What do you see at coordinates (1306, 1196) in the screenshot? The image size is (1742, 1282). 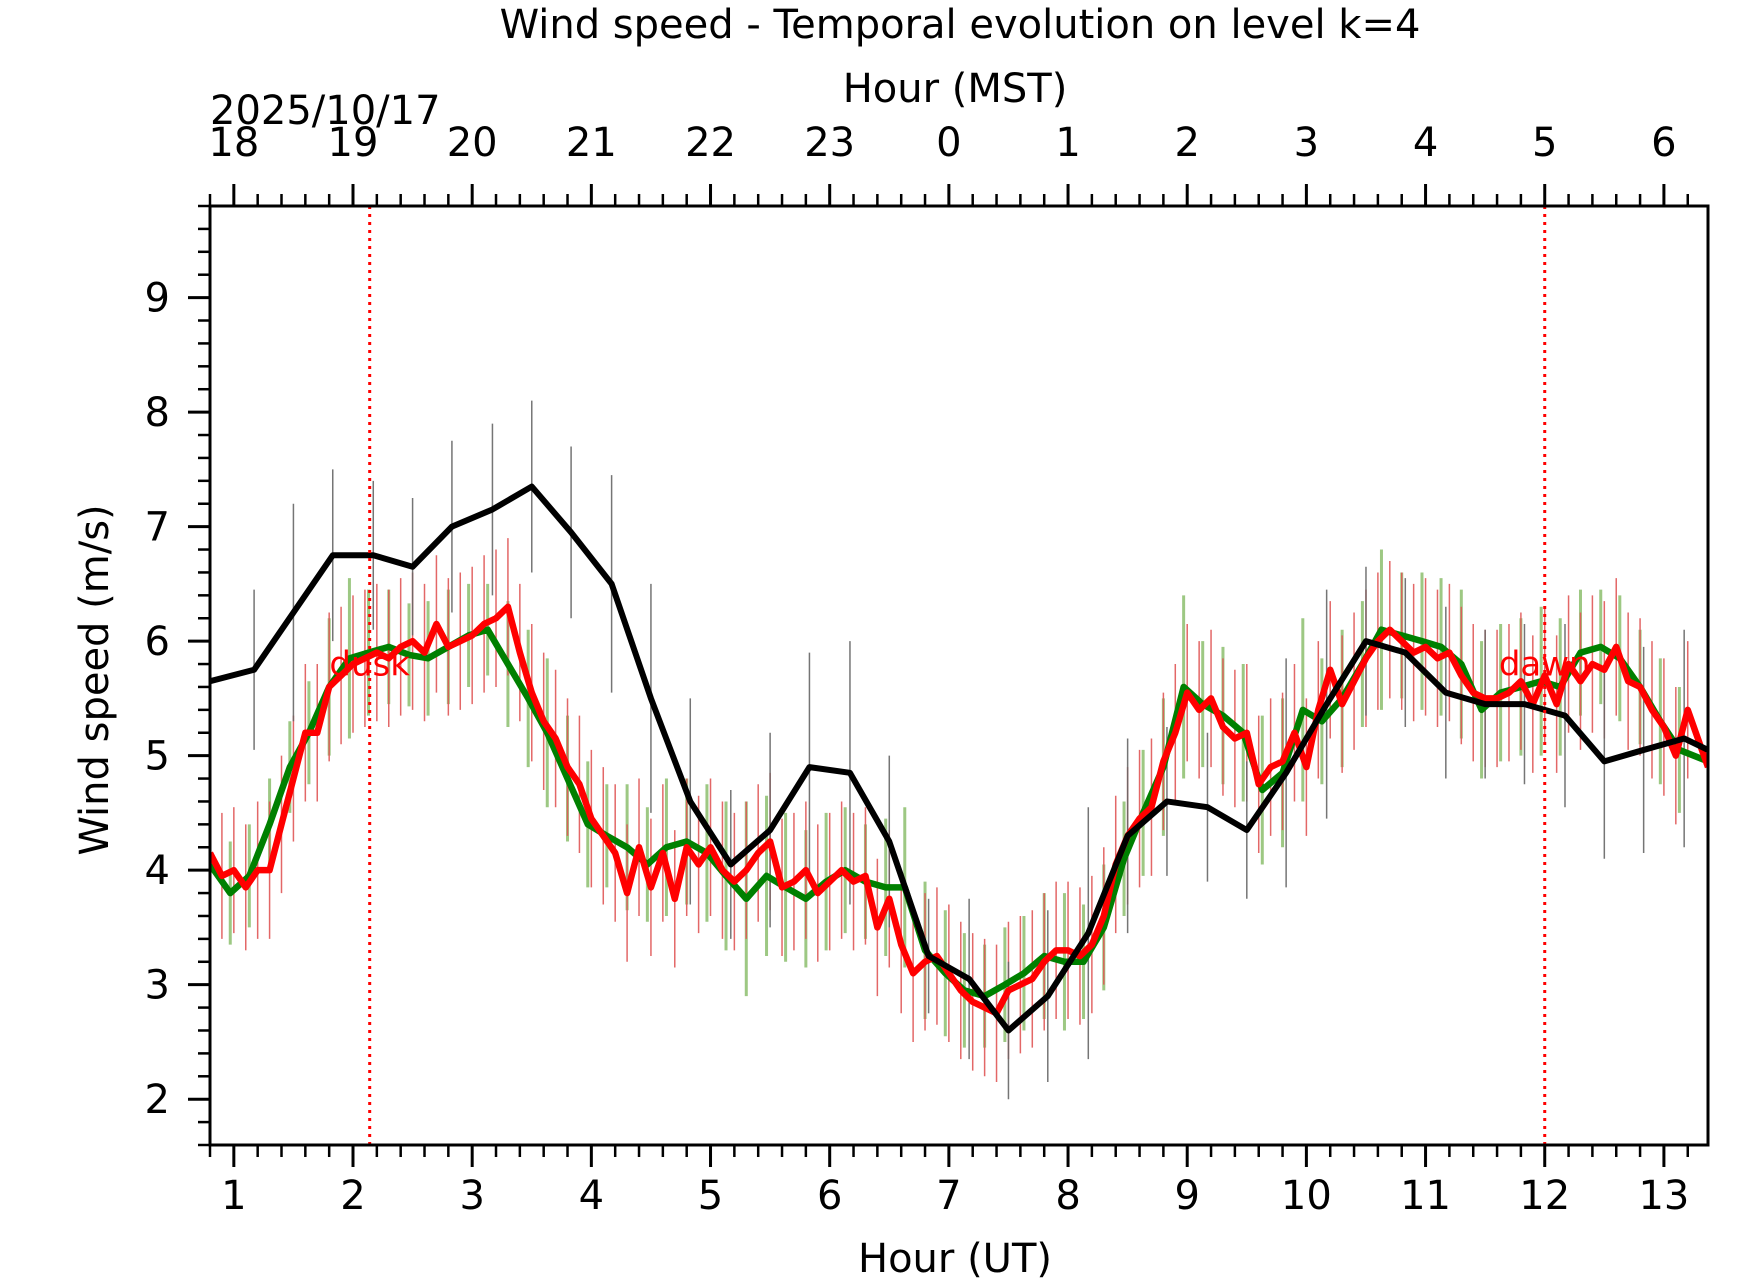 I see `x-tick-label: 10` at bounding box center [1306, 1196].